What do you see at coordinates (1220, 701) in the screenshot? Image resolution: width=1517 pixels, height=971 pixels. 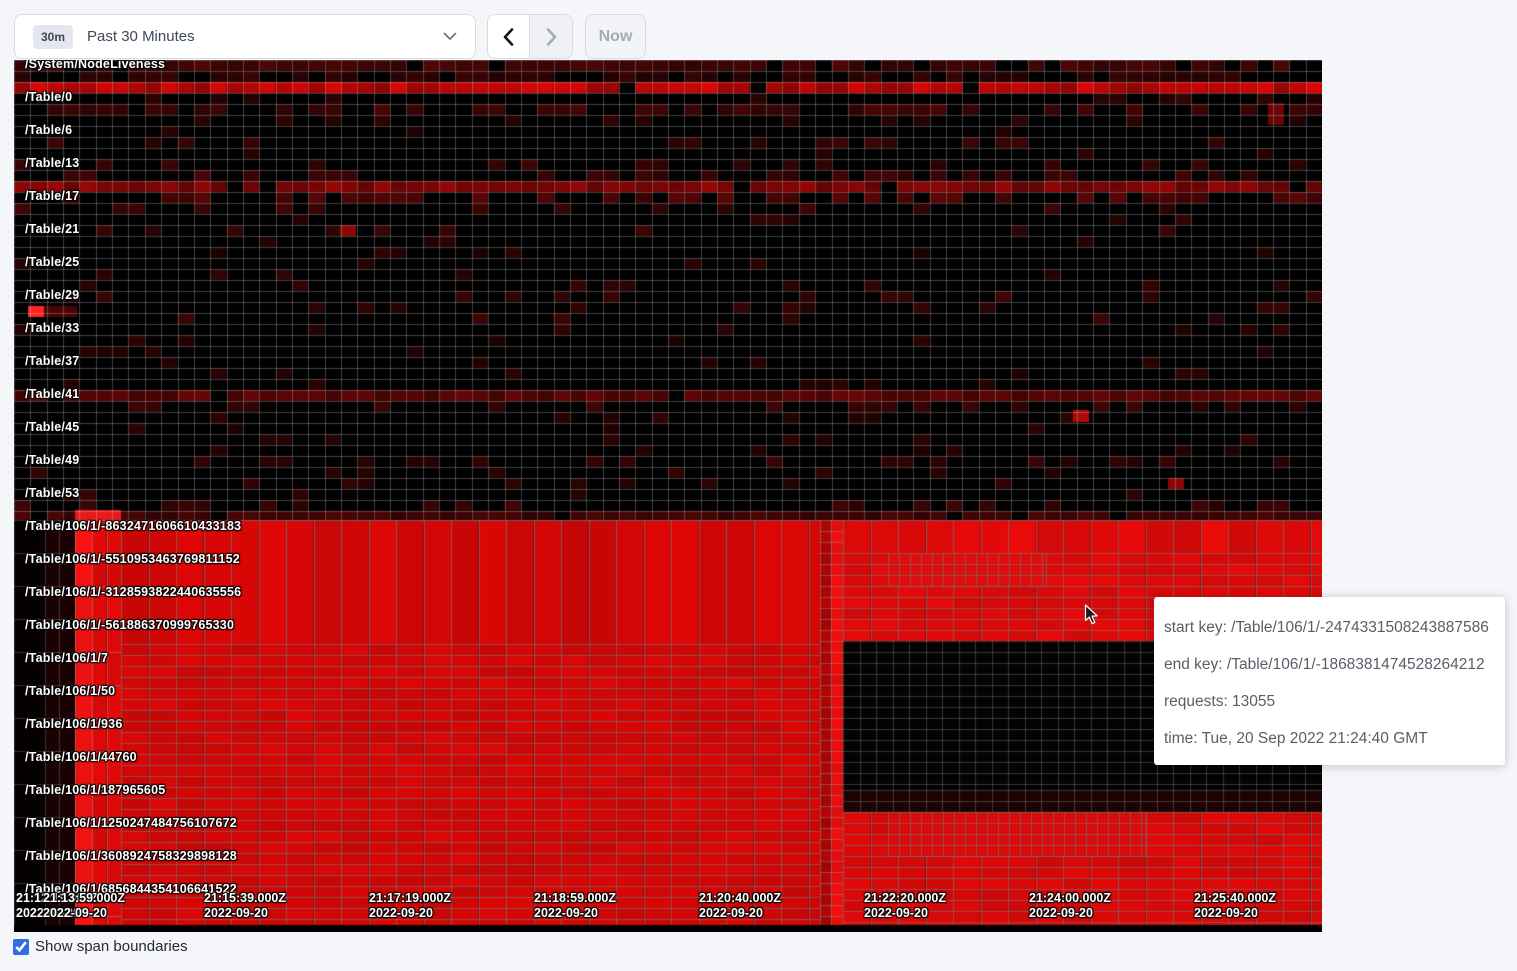 I see `tooltip-requests: requests: 13055` at bounding box center [1220, 701].